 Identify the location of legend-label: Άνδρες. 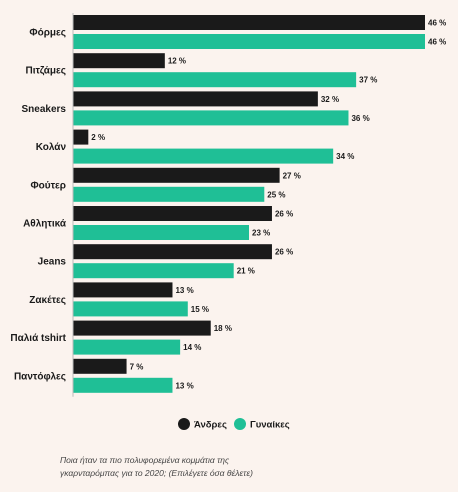
(210, 425).